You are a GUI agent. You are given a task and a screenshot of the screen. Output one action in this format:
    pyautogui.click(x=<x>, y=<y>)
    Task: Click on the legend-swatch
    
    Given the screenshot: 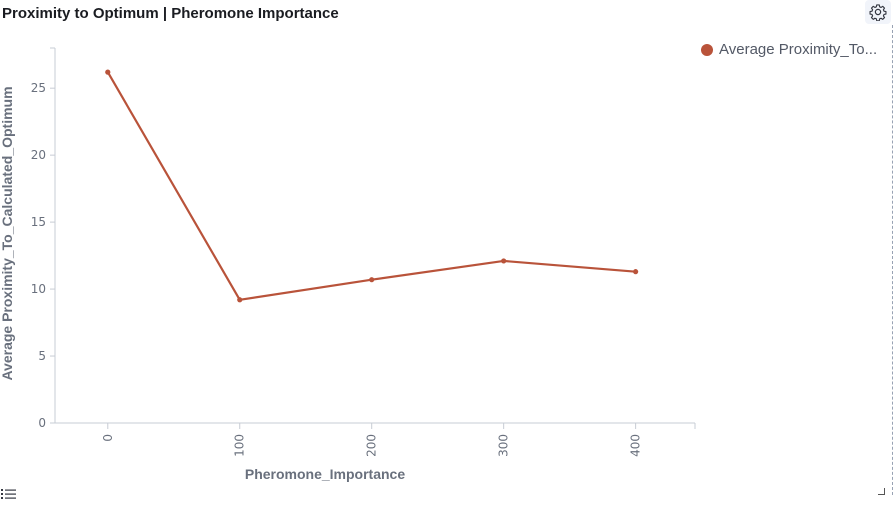 What is the action you would take?
    pyautogui.click(x=707, y=49)
    